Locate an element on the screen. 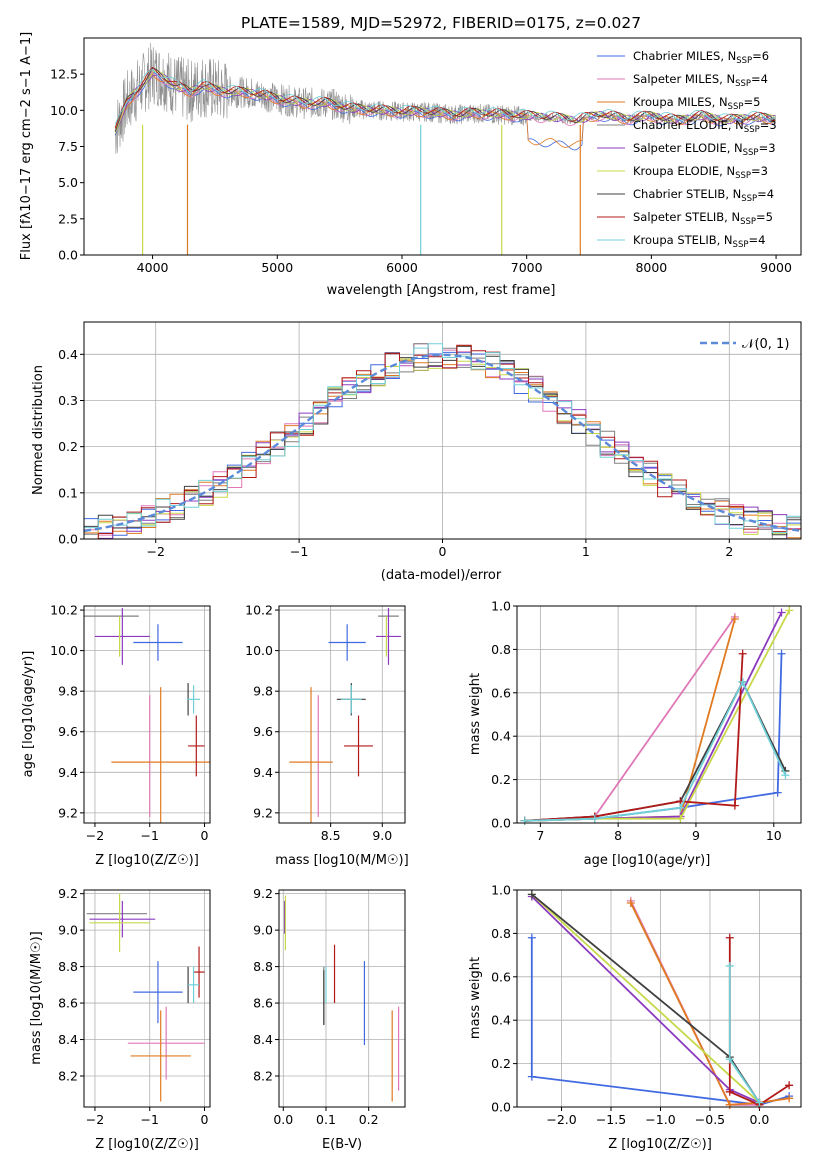  legend-text: Kroupa ELODIE, N is located at coordinates (684, 171).